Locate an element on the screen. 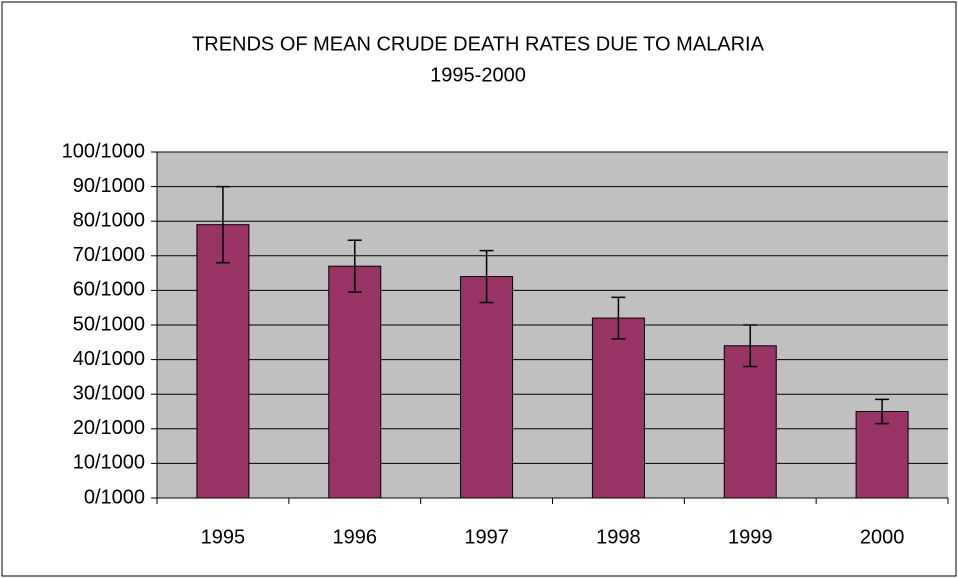 This screenshot has width=958, height=578. x-tick-label: 2000 is located at coordinates (882, 537).